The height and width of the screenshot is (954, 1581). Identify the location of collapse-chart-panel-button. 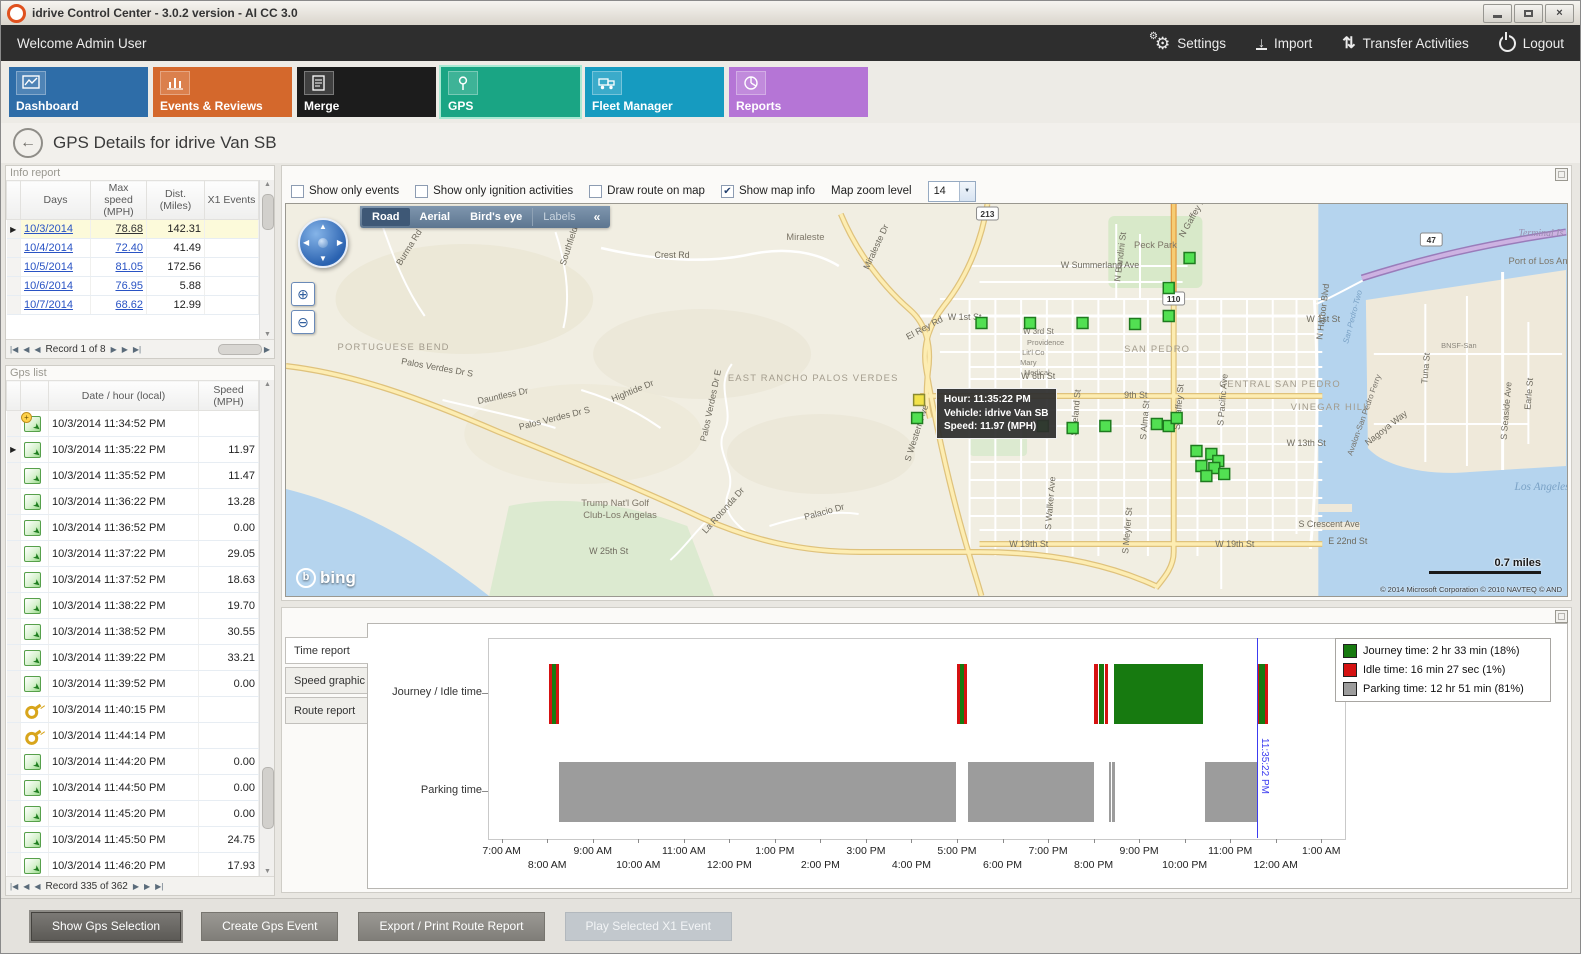
(1561, 616).